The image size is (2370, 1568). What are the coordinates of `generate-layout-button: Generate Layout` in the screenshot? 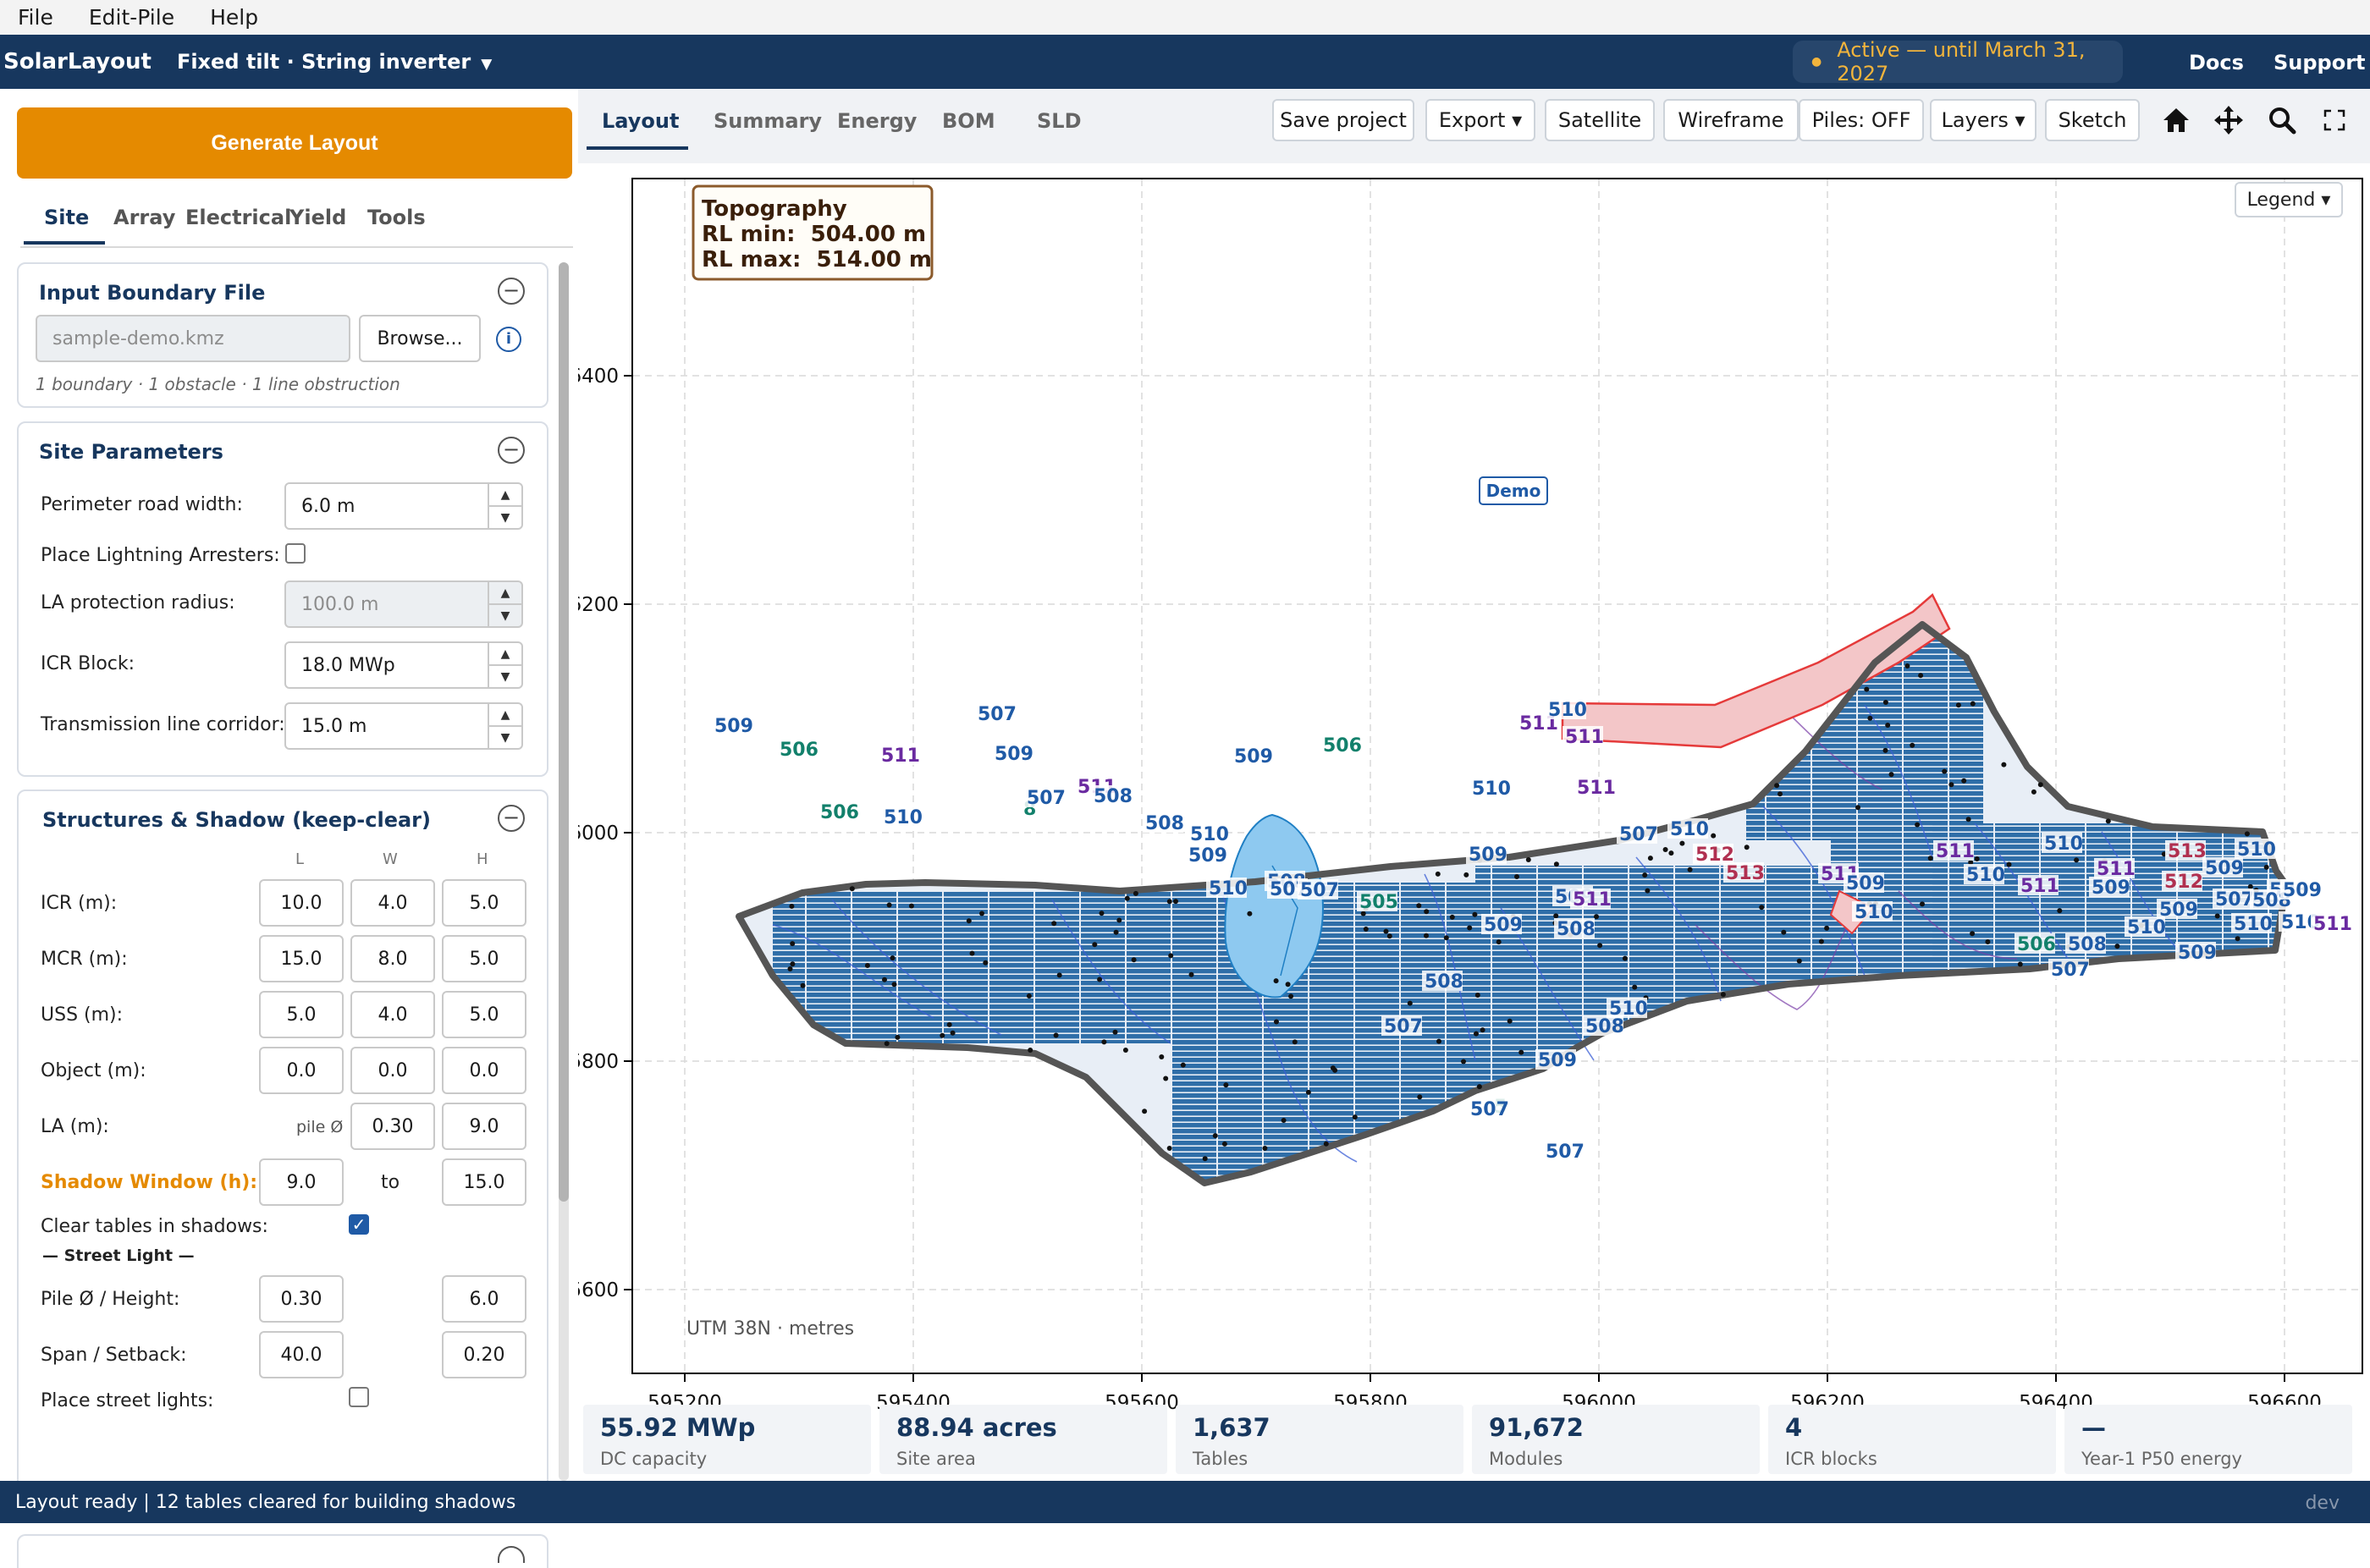 It's located at (294, 143).